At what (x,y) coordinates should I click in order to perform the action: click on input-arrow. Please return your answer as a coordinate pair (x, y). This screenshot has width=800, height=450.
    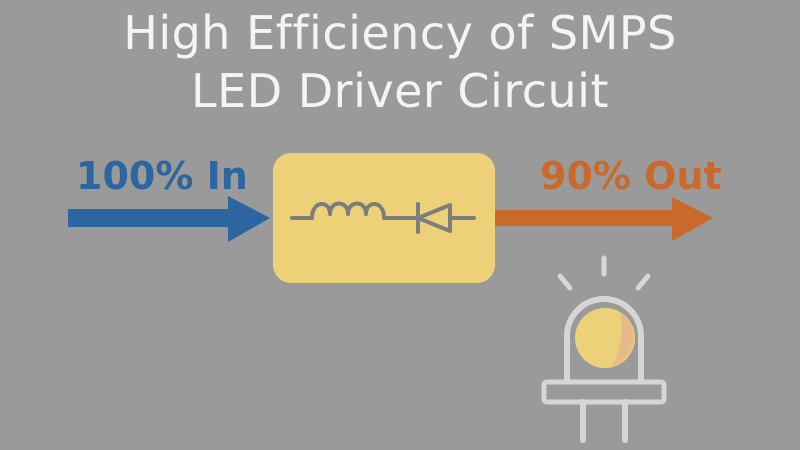
    Looking at the image, I should click on (169, 219).